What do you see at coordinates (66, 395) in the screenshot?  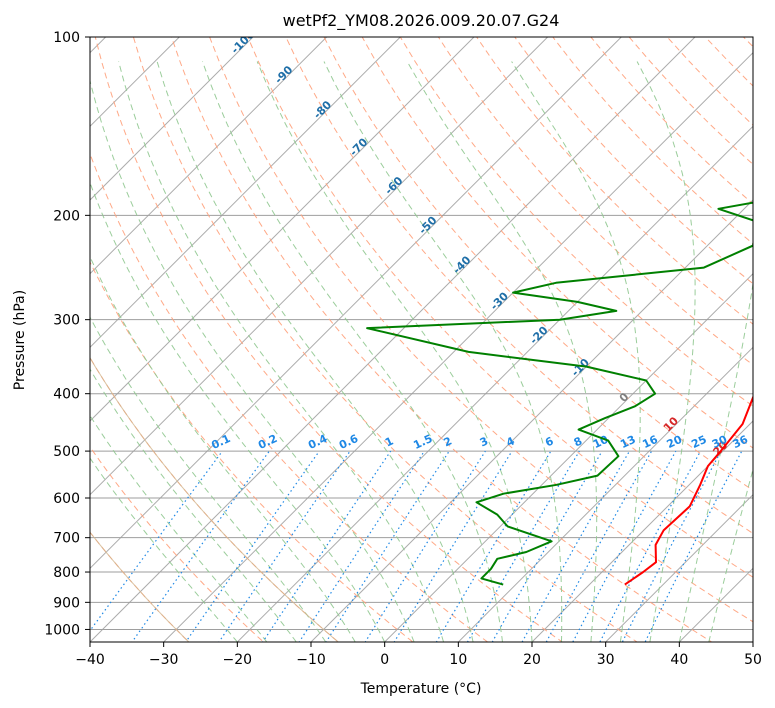 I see `y-tick-label: 400` at bounding box center [66, 395].